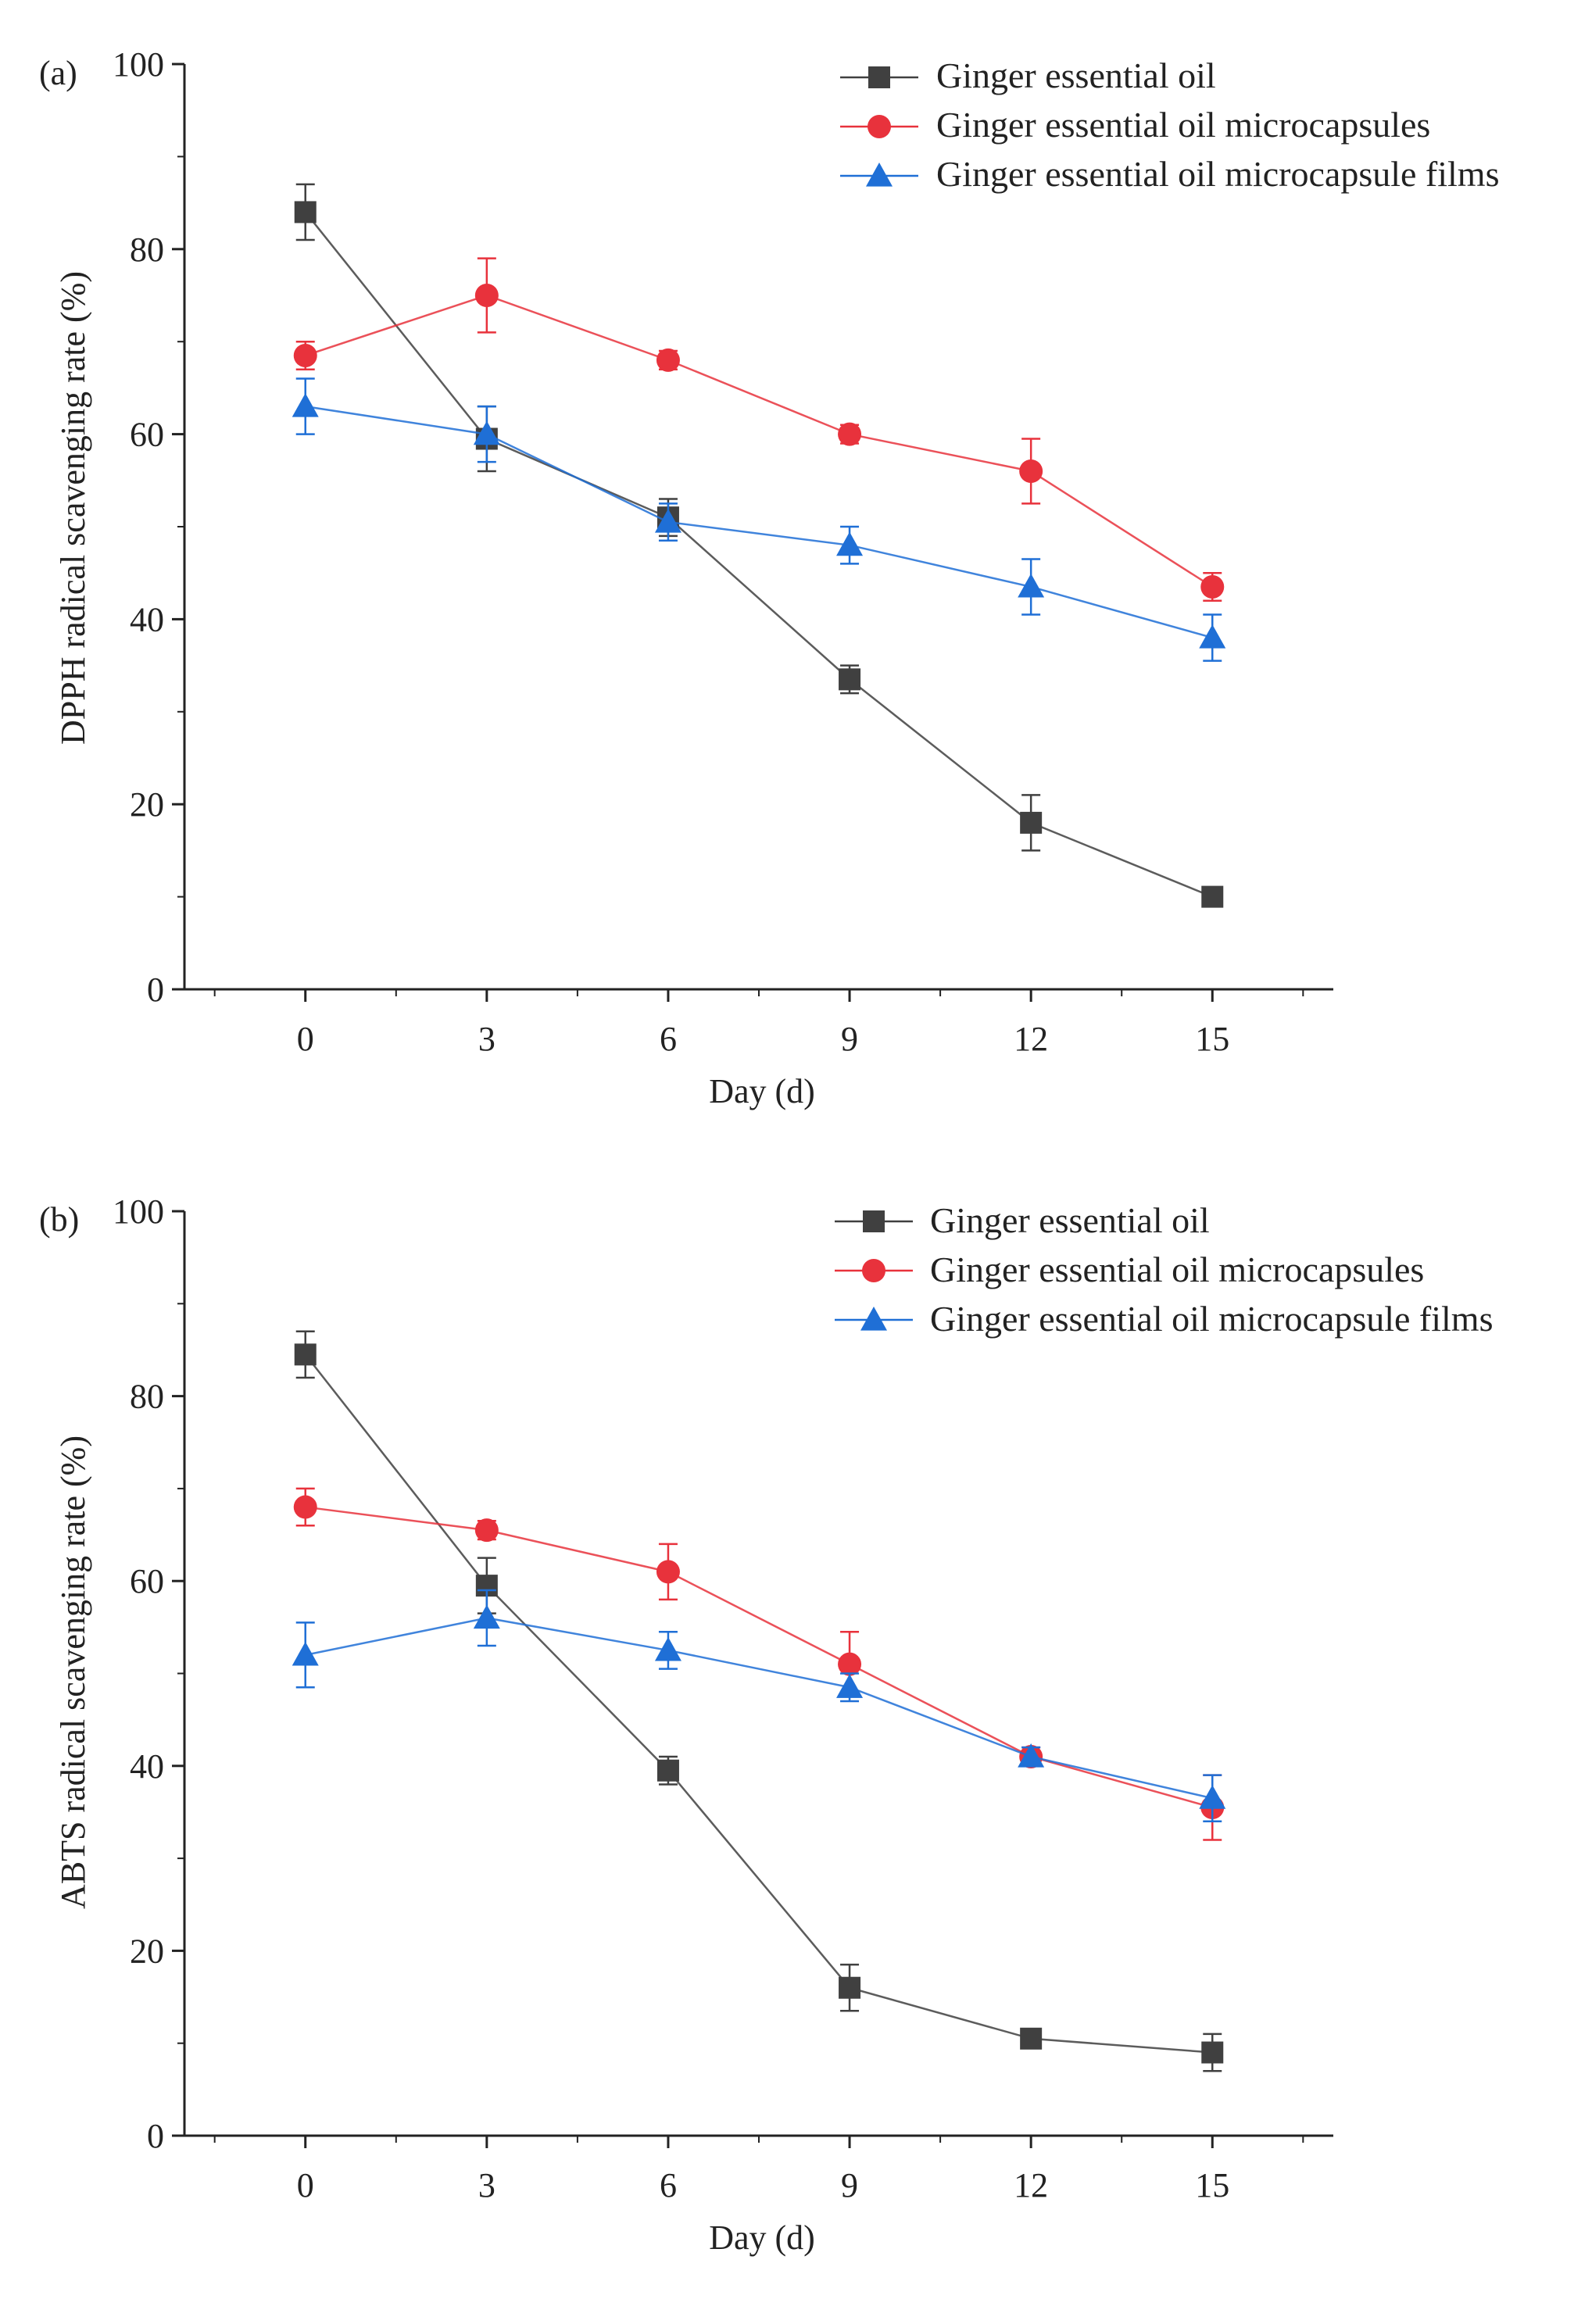  I want to click on y-axis-label: DPPH radical scavenging rate (%), so click(73, 508).